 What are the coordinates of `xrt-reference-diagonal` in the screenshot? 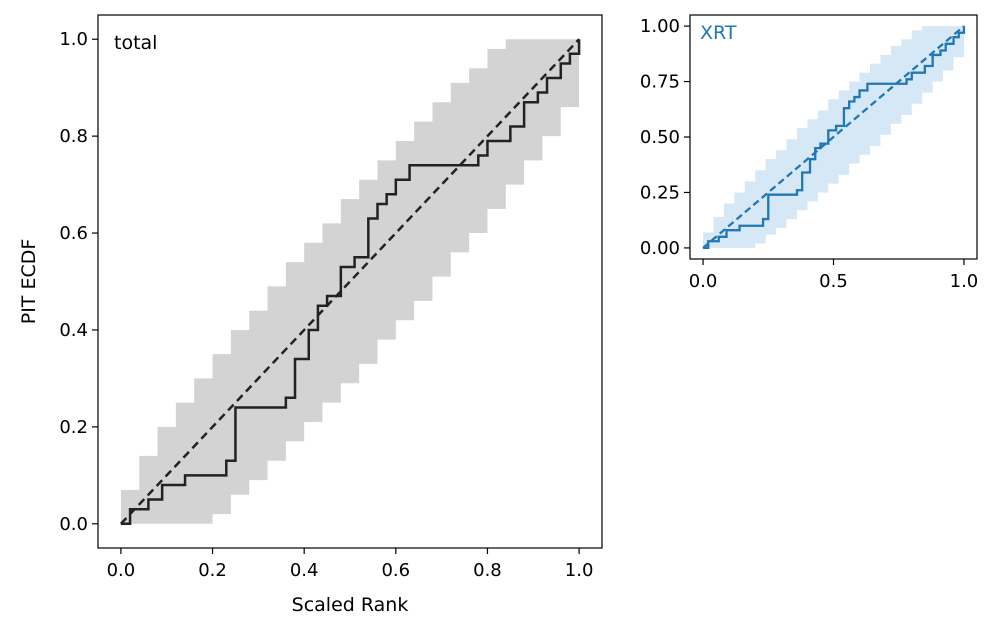 It's located at (833, 137).